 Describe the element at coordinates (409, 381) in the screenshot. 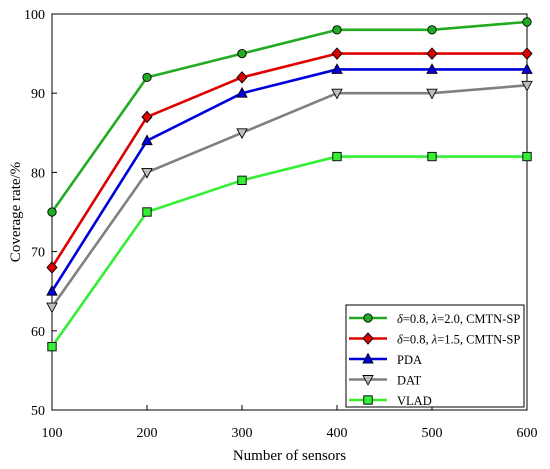

I see `legend-label: DAT` at that location.